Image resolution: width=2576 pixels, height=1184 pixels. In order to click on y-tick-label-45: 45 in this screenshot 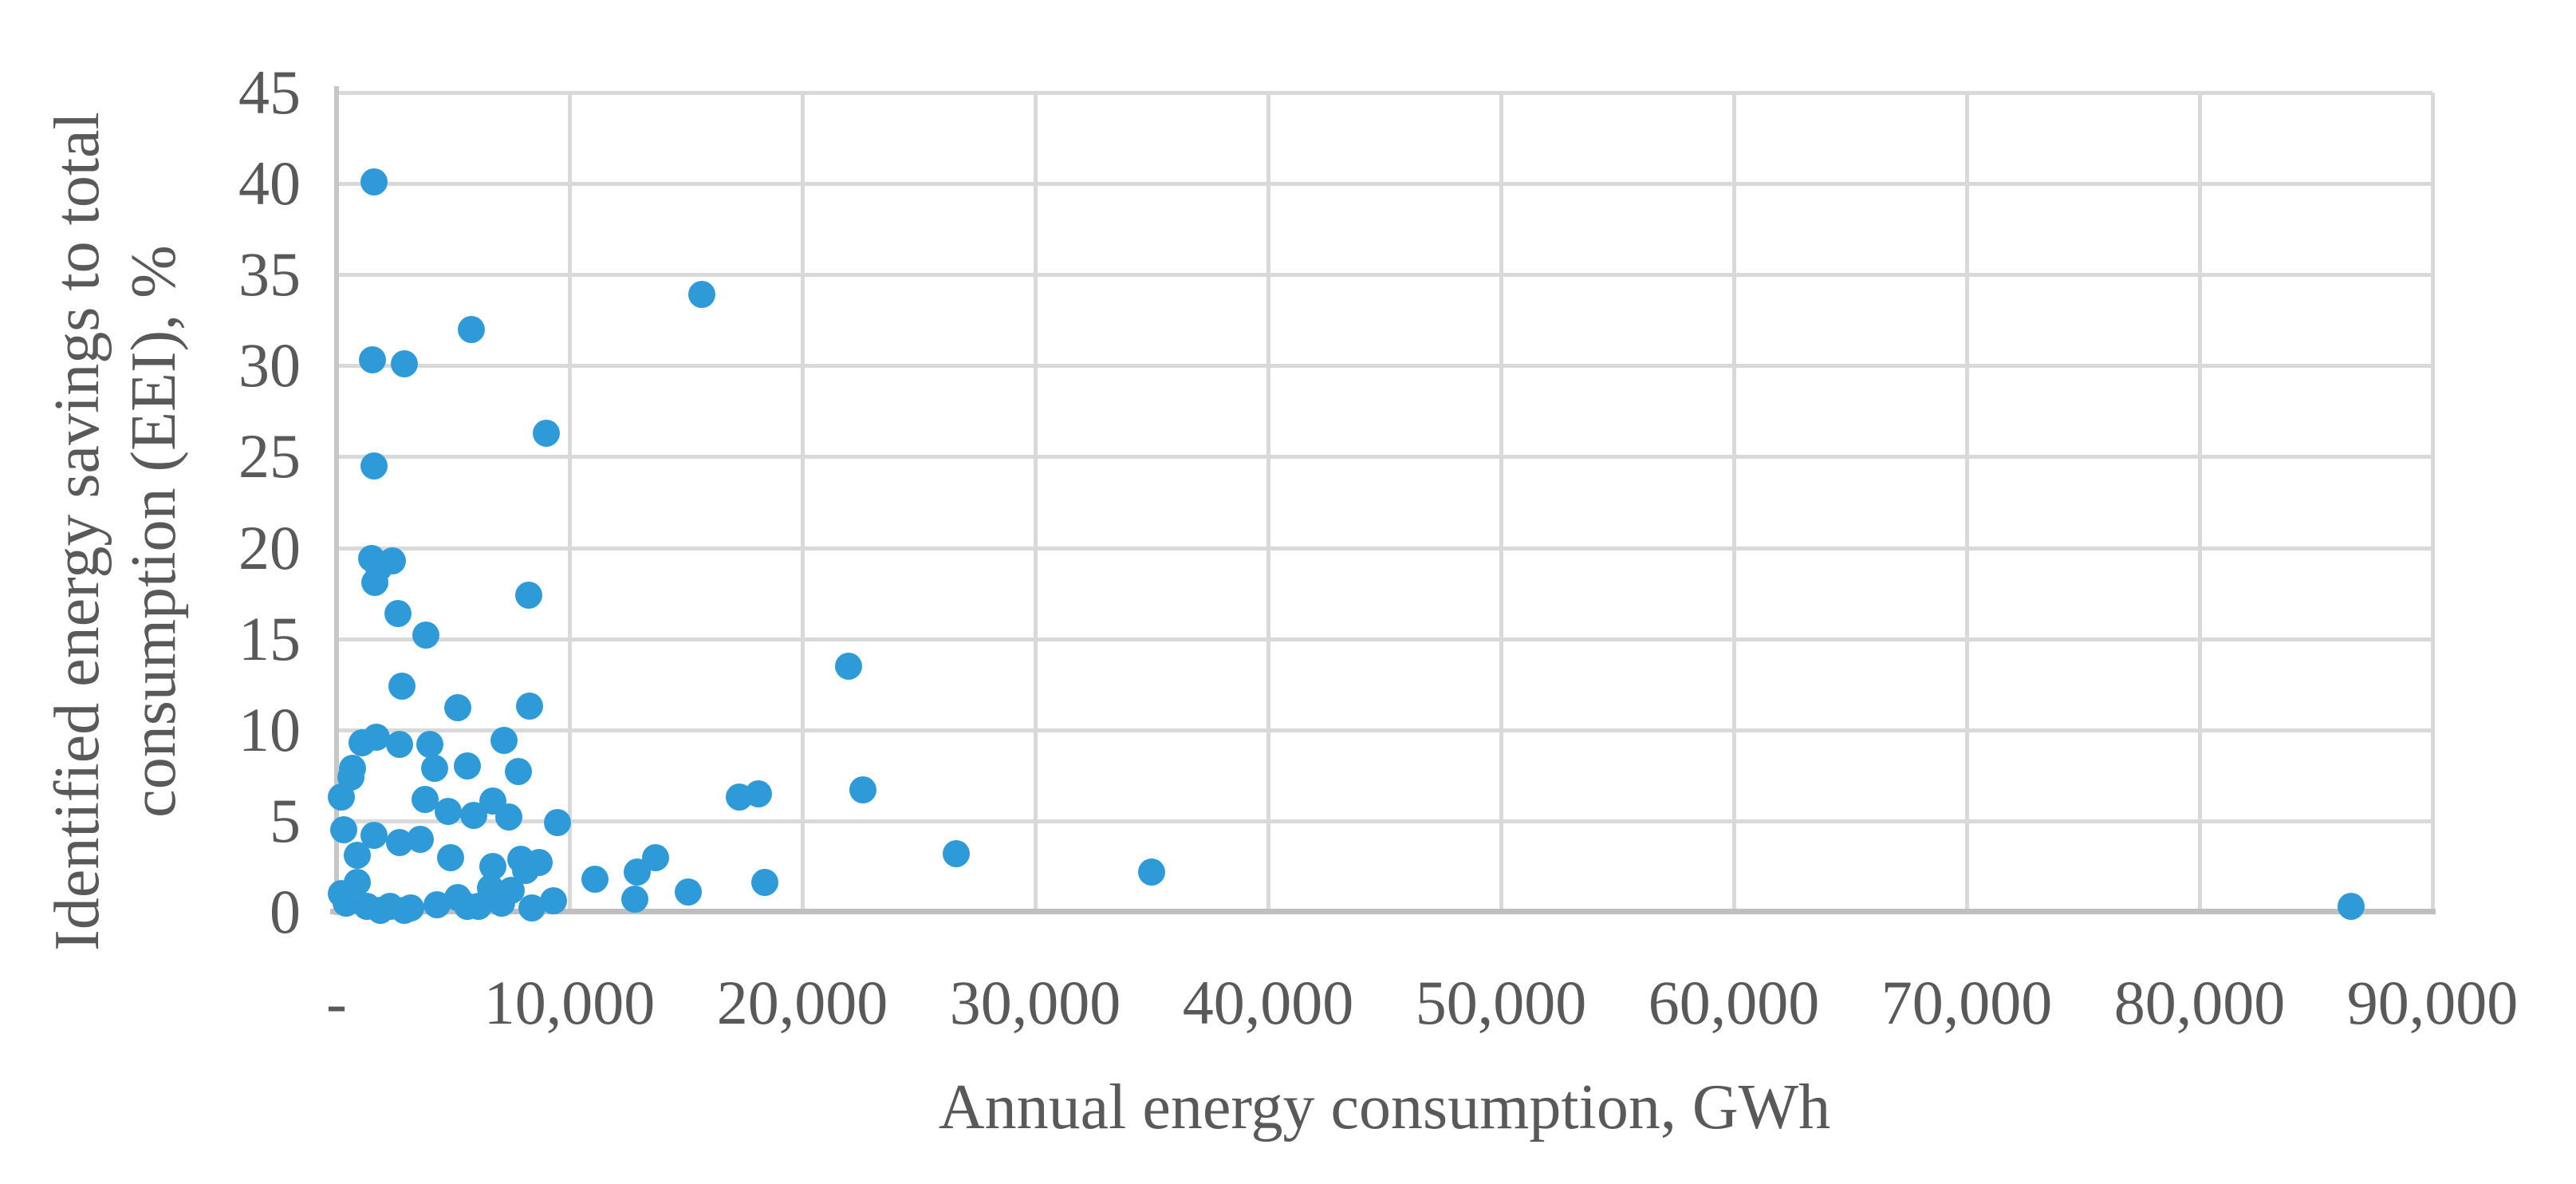, I will do `click(269, 92)`.